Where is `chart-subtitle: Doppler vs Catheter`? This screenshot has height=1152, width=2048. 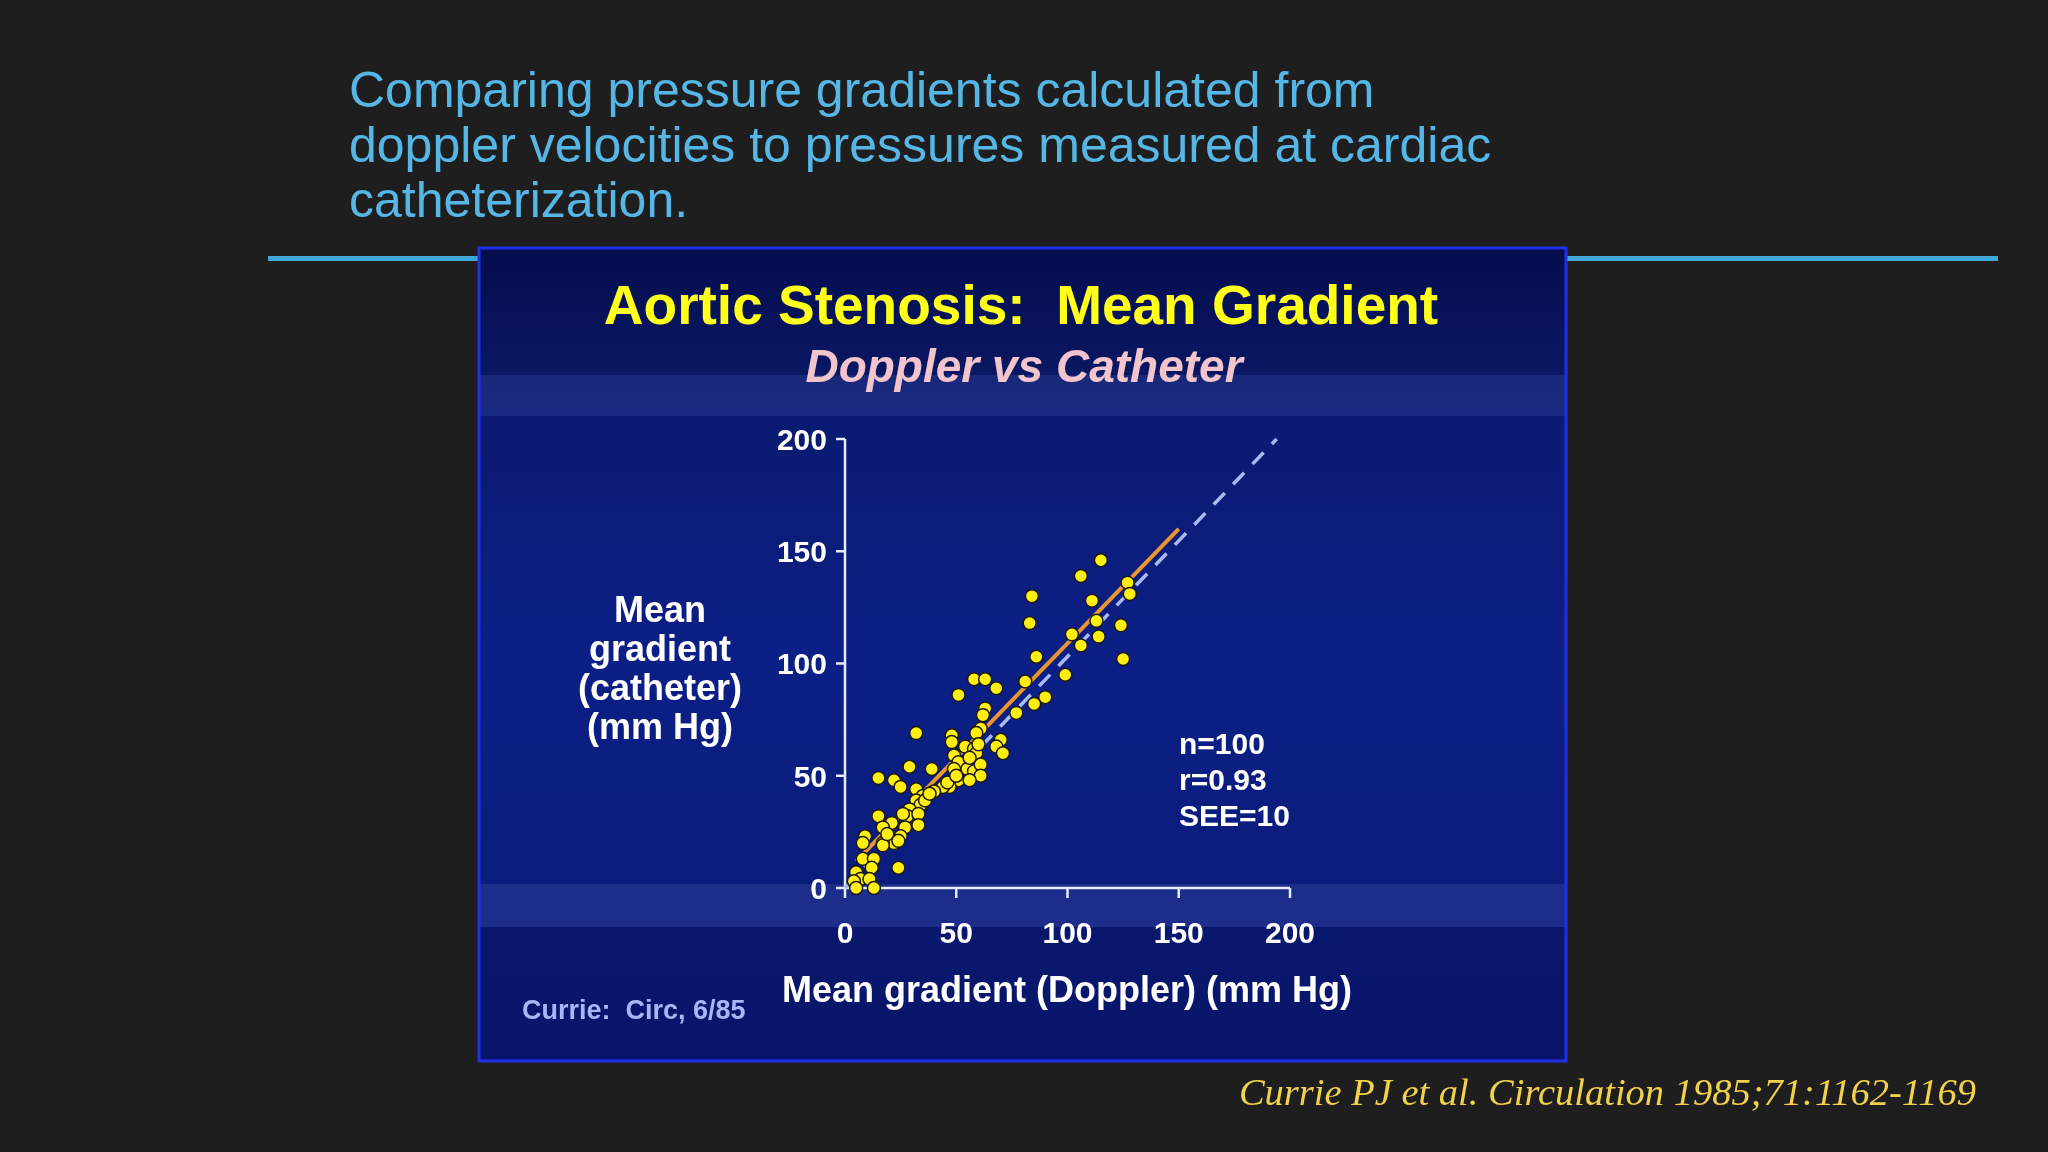
chart-subtitle: Doppler vs Catheter is located at coordinates (1025, 366).